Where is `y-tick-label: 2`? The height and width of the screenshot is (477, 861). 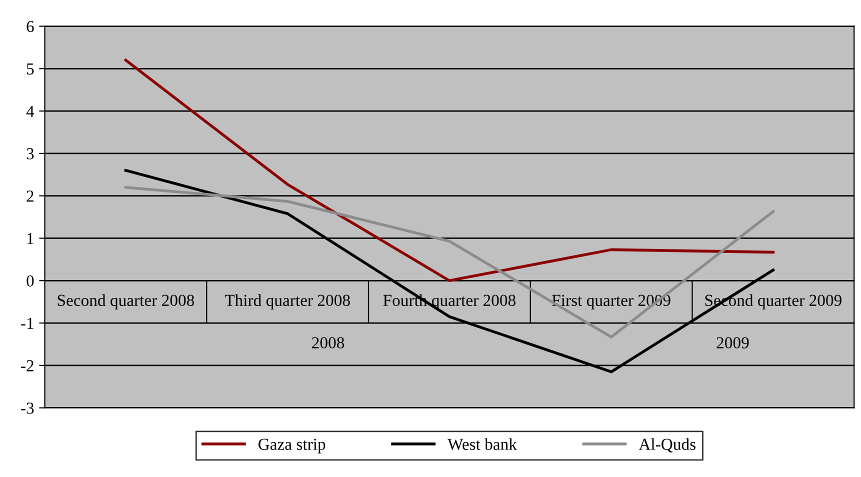 y-tick-label: 2 is located at coordinates (30, 196).